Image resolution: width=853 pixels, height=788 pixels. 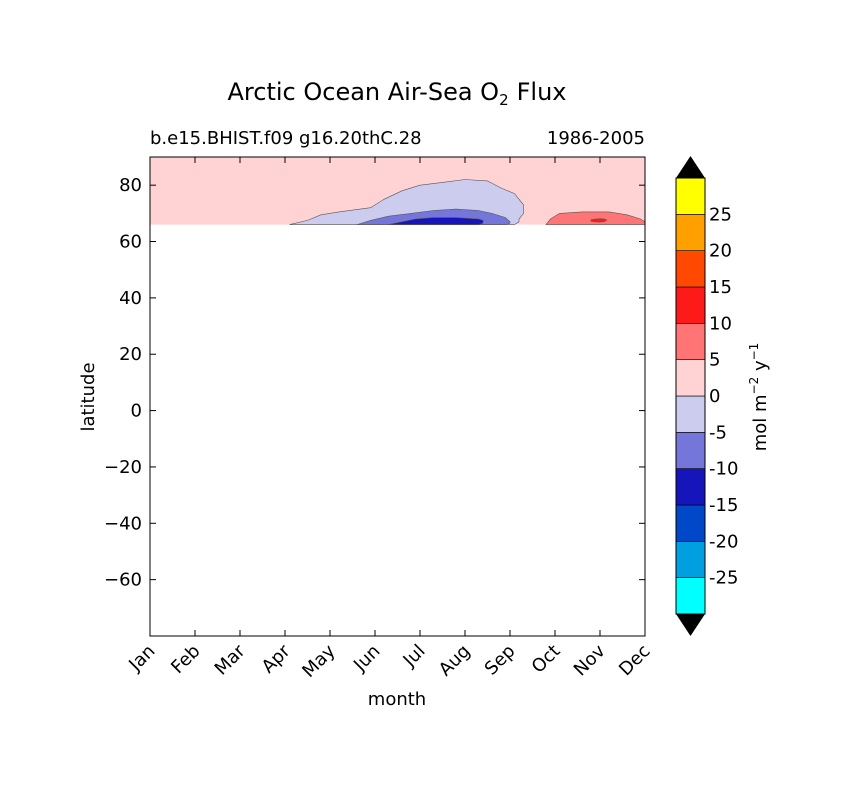 What do you see at coordinates (185, 659) in the screenshot?
I see `x-tick-label: Feb` at bounding box center [185, 659].